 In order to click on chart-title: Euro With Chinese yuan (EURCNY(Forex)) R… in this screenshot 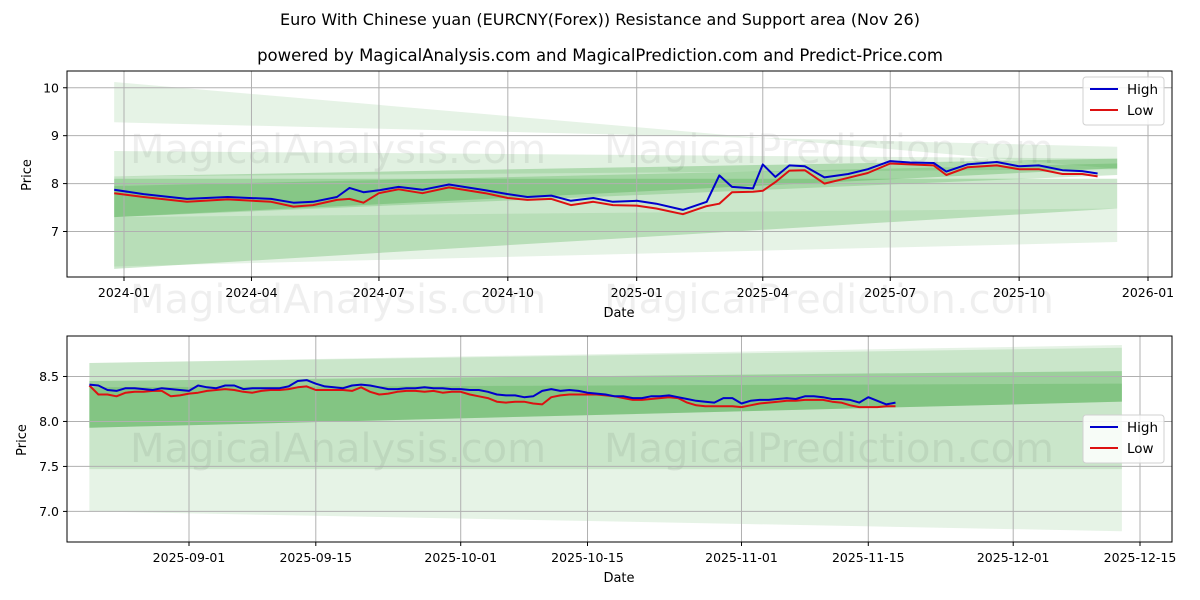, I will do `click(600, 19)`.